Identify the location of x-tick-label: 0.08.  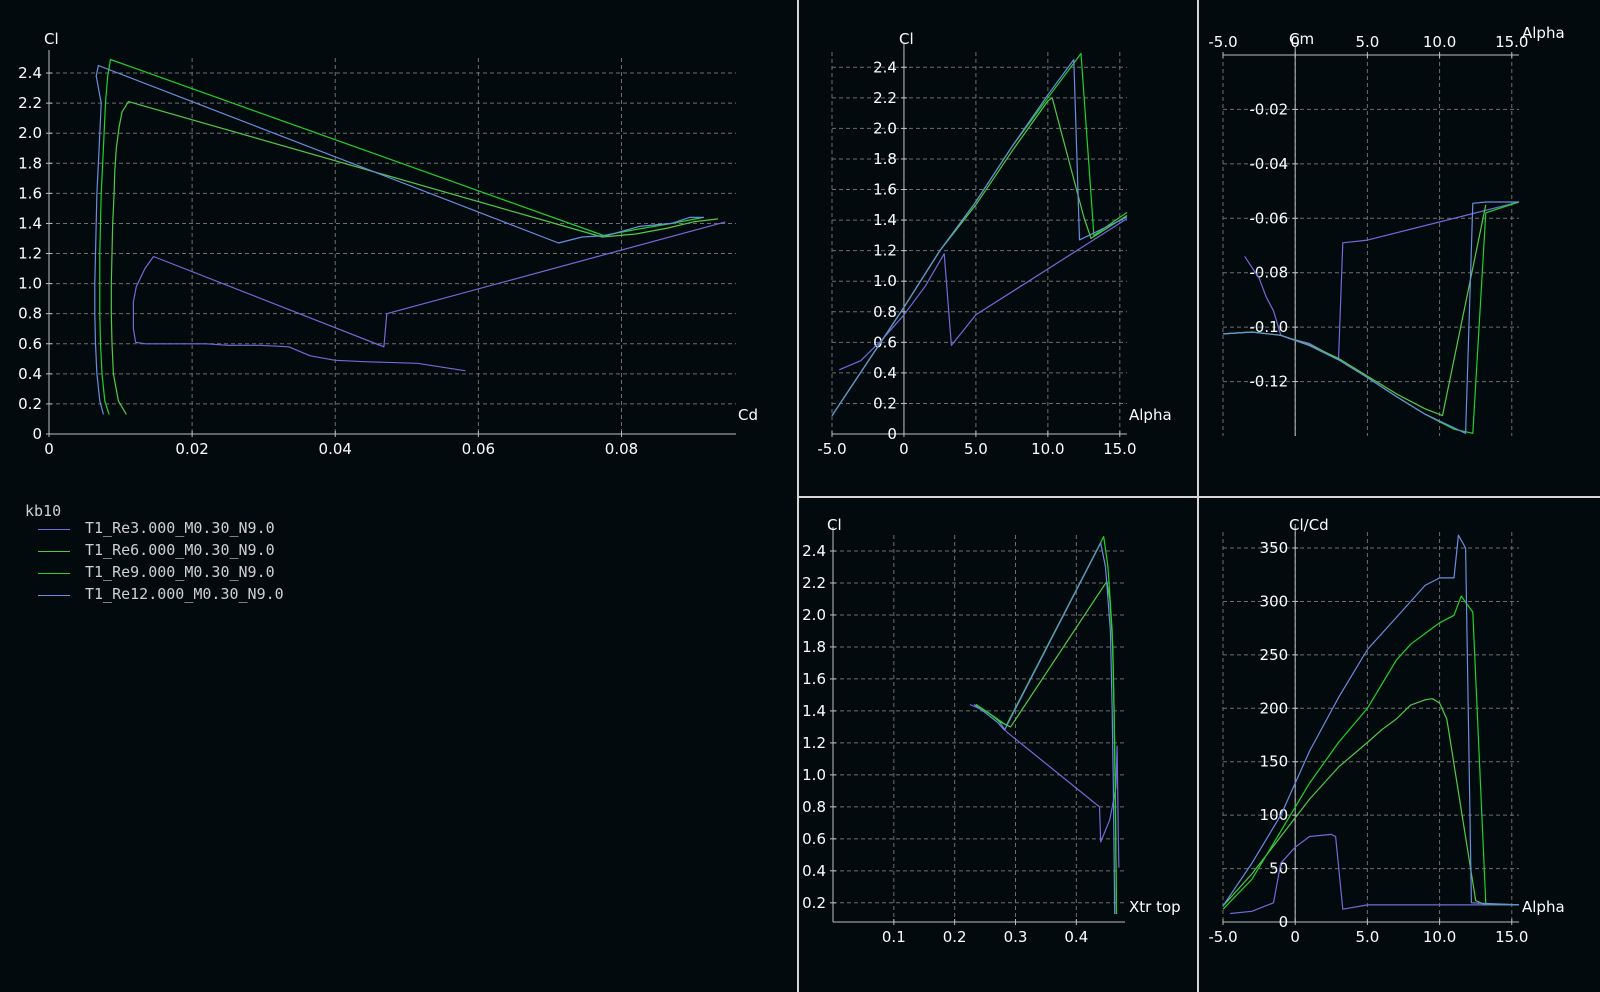
(621, 449).